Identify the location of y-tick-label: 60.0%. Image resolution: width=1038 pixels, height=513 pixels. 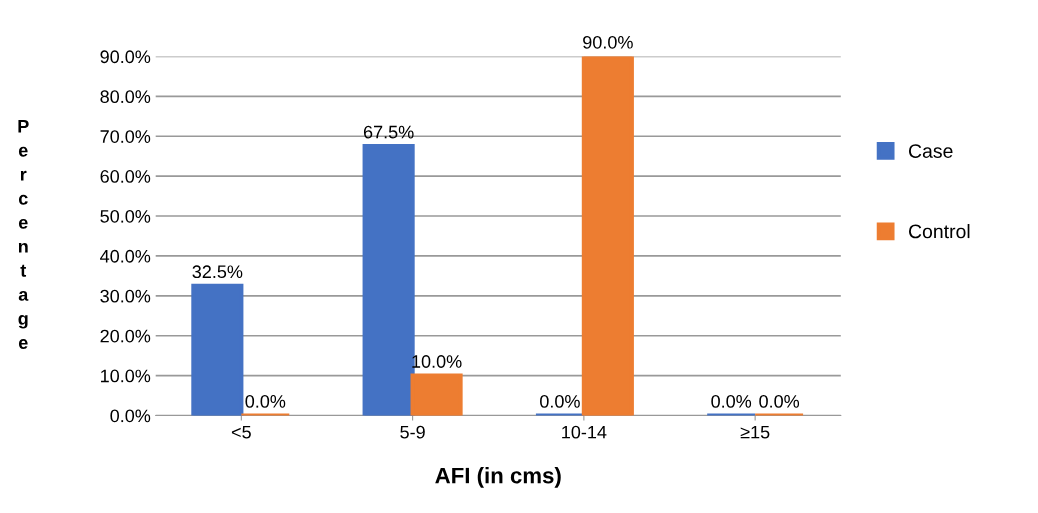
(125, 176).